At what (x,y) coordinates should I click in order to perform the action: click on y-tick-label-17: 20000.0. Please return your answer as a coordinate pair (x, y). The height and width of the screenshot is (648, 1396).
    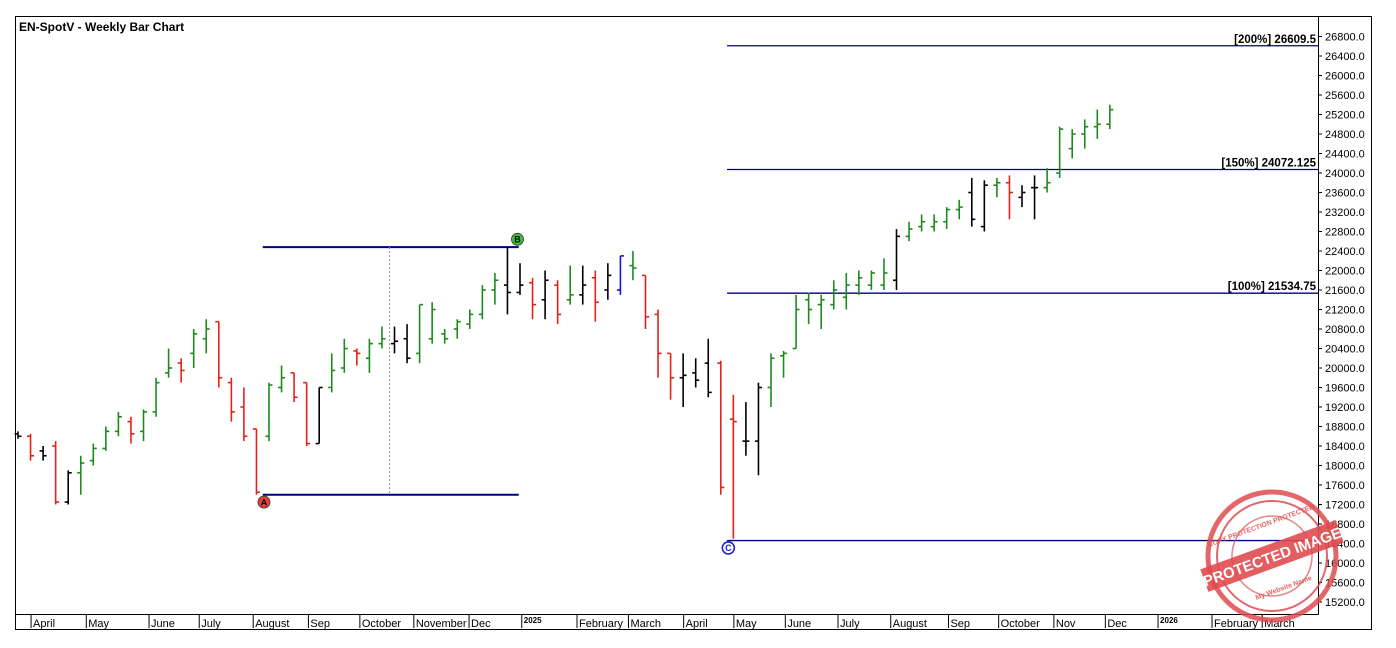
    Looking at the image, I should click on (1345, 369).